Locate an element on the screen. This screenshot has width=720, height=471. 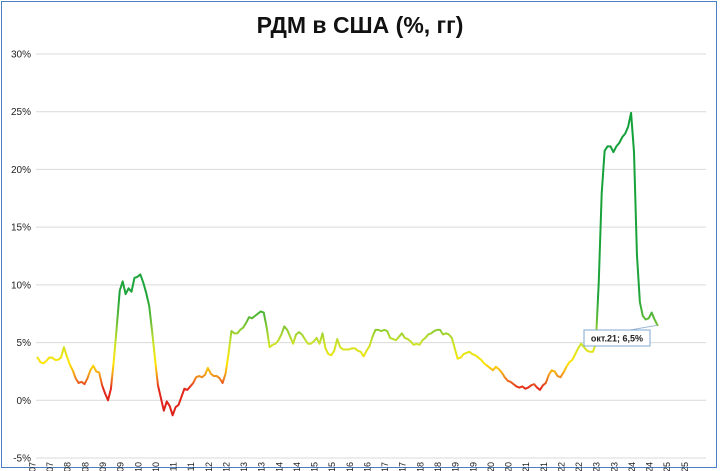
x-tick-label: июл.17 is located at coordinates (403, 466).